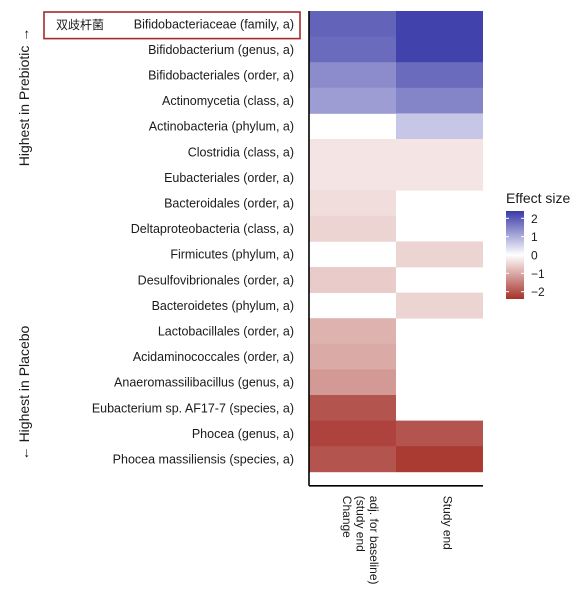  What do you see at coordinates (216, 280) in the screenshot?
I see `row-label: Desulfovibrionales (order, a)` at bounding box center [216, 280].